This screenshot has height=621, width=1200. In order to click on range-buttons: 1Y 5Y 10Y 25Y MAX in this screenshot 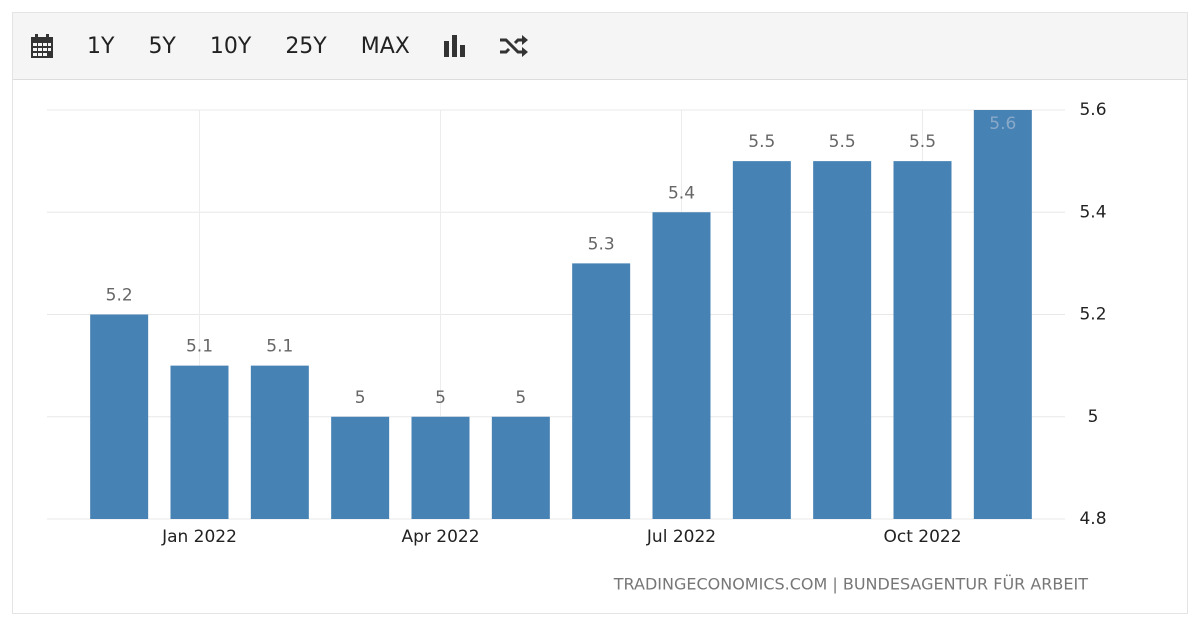, I will do `click(265, 46)`.